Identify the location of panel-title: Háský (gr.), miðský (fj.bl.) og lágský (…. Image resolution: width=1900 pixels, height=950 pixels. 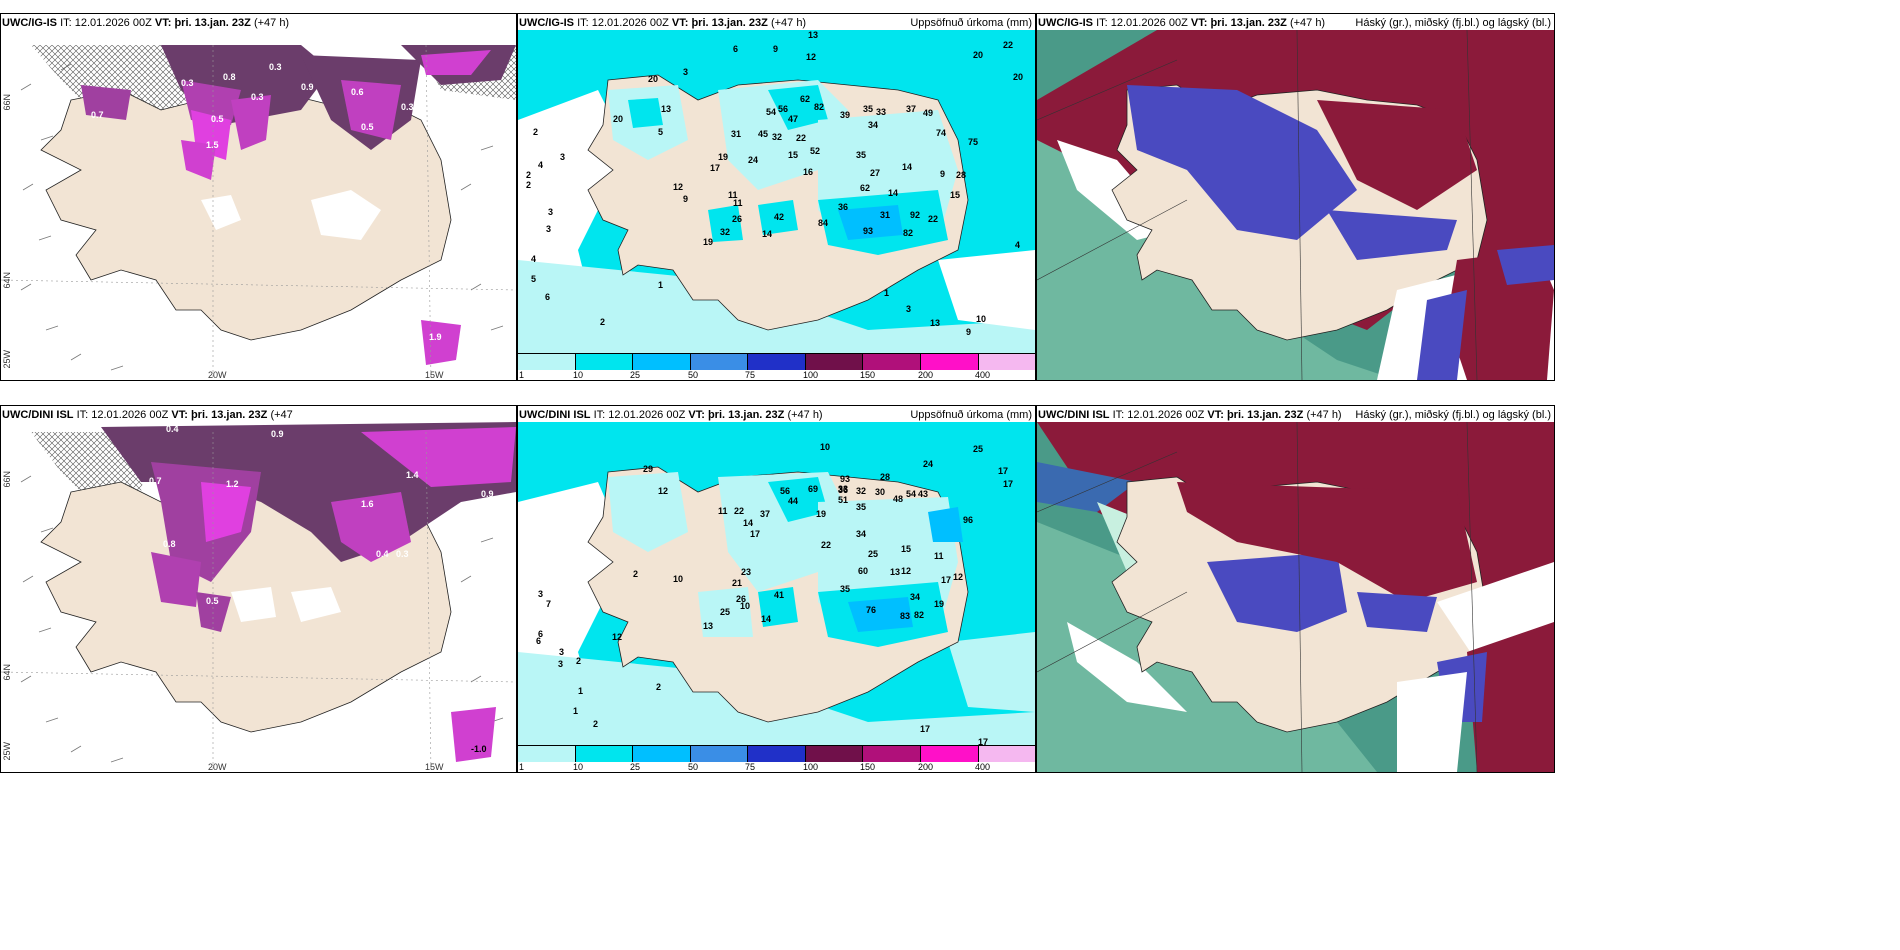
(1453, 415).